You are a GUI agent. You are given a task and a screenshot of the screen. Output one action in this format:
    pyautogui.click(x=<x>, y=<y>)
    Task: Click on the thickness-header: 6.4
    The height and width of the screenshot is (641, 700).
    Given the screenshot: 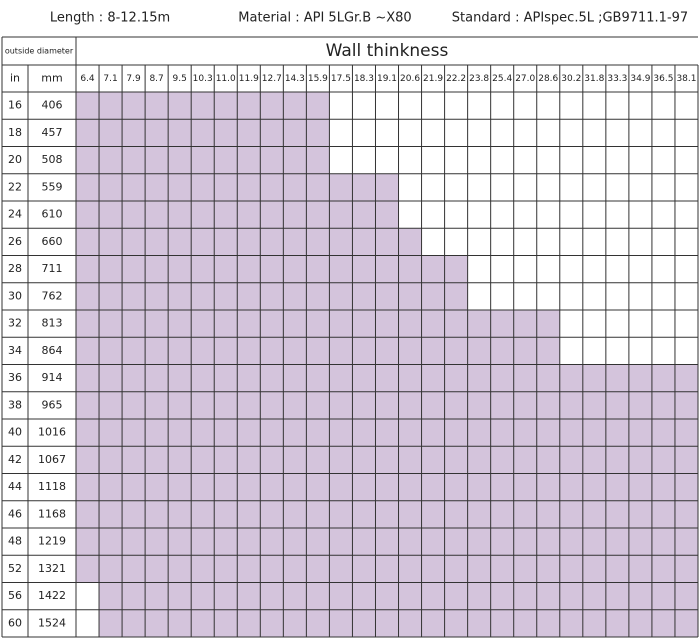 What is the action you would take?
    pyautogui.click(x=87, y=79)
    